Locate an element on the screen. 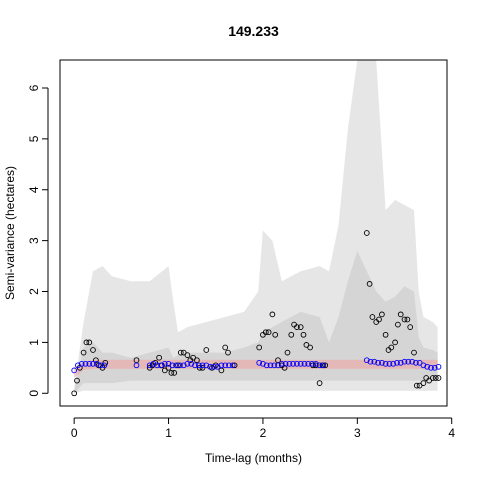 This screenshot has width=480, height=480. y-tick-label: 1 is located at coordinates (34, 342).